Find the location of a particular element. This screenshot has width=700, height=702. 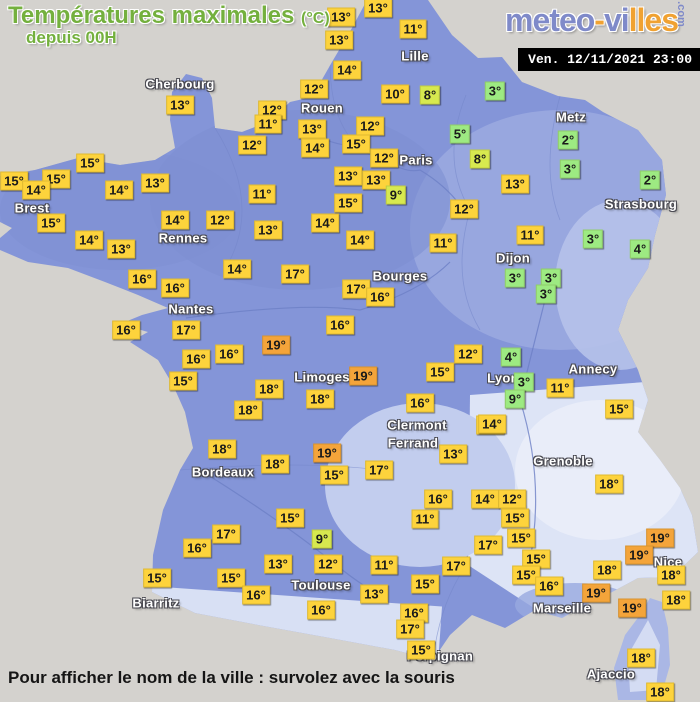

temp-badge: 2° is located at coordinates (650, 180).